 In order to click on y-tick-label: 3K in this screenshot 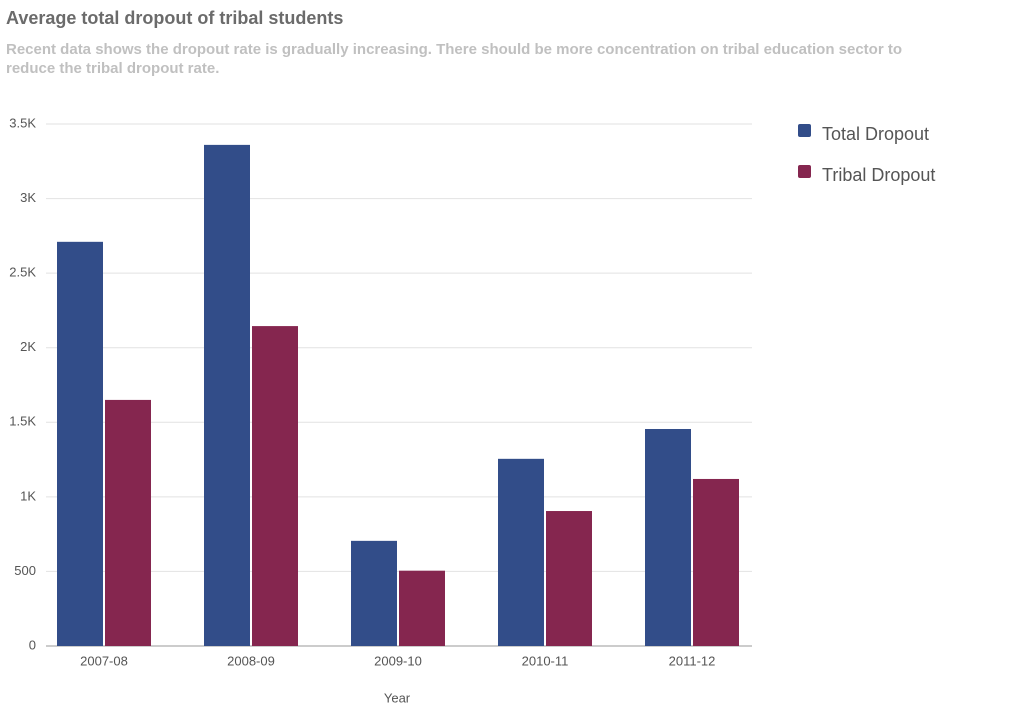, I will do `click(28, 197)`.